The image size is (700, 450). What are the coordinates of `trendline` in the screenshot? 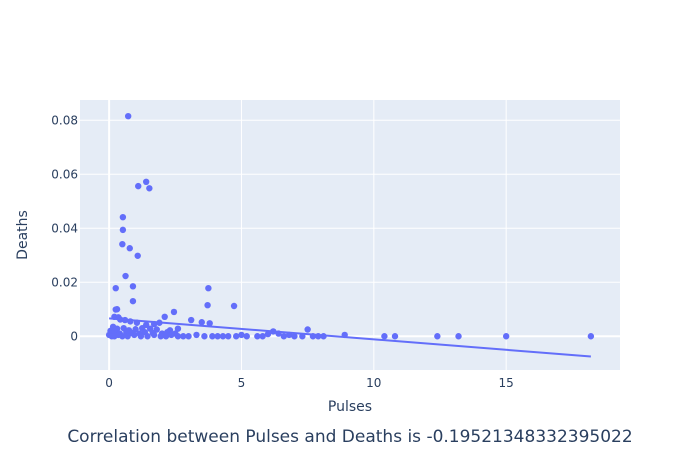 It's located at (350, 337).